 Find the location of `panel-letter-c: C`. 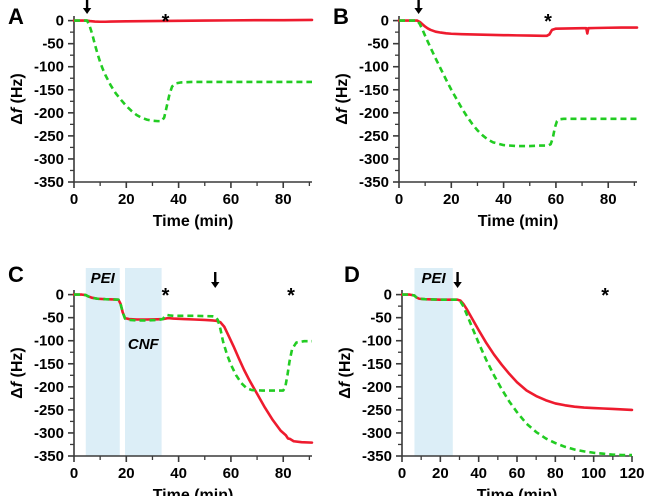

panel-letter-c: C is located at coordinates (16, 274).